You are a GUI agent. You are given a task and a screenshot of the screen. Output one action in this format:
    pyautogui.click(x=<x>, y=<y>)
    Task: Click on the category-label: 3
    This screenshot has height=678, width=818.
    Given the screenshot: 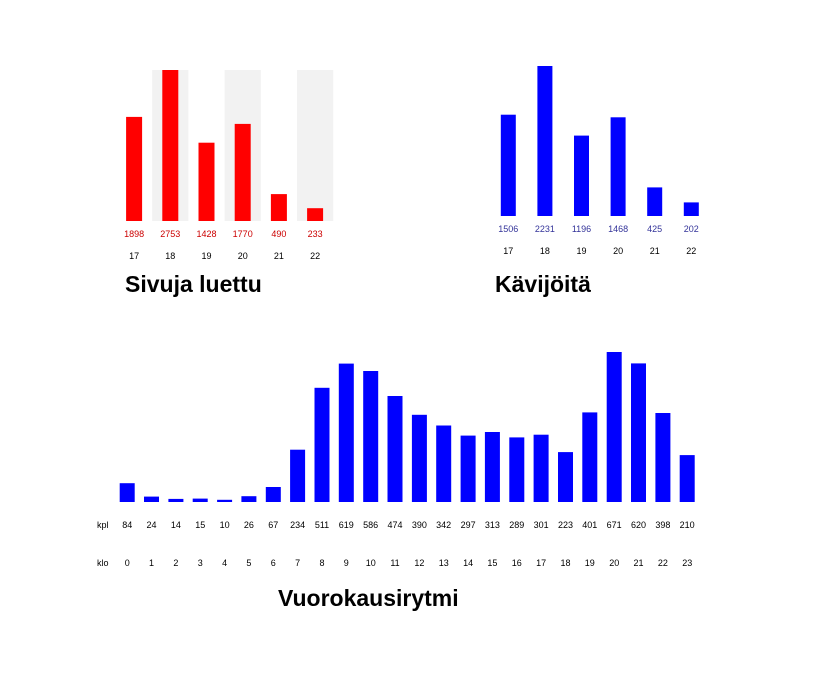 What is the action you would take?
    pyautogui.click(x=200, y=563)
    